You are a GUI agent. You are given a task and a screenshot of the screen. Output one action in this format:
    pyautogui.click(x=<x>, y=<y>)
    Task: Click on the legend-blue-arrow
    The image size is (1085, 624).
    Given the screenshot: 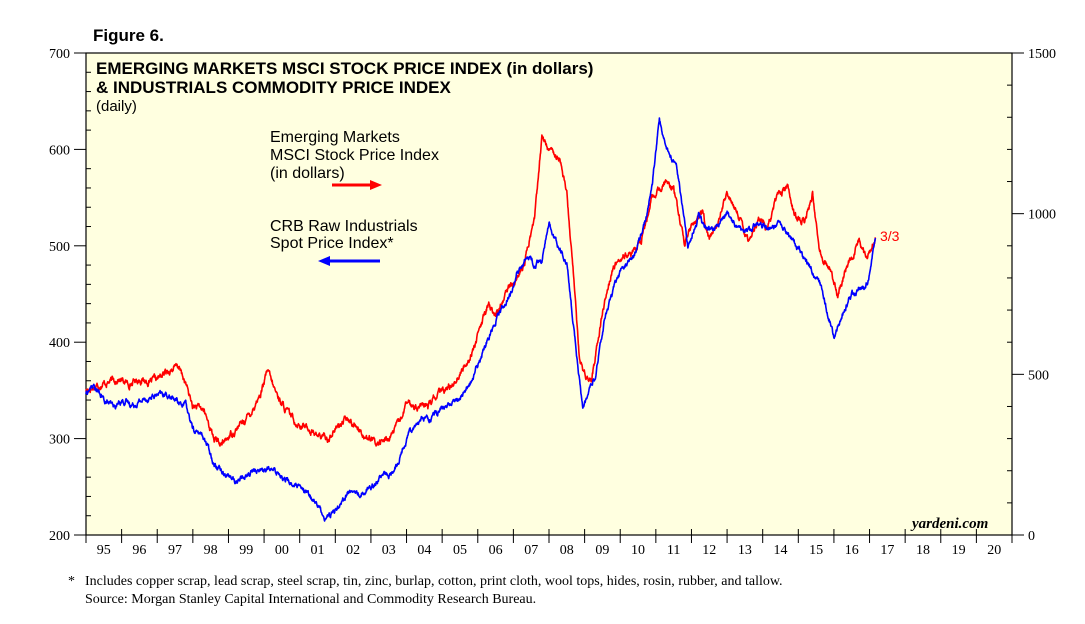 What is the action you would take?
    pyautogui.click(x=349, y=261)
    